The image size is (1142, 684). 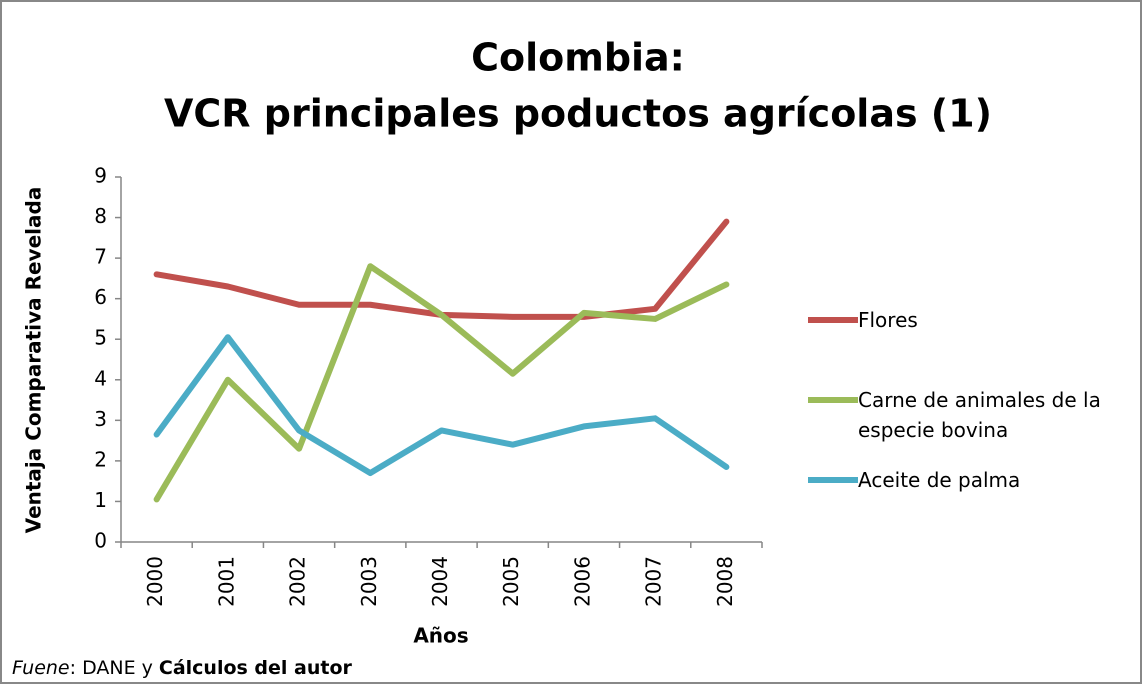 I want to click on x-tick-label: 2004, so click(x=440, y=581).